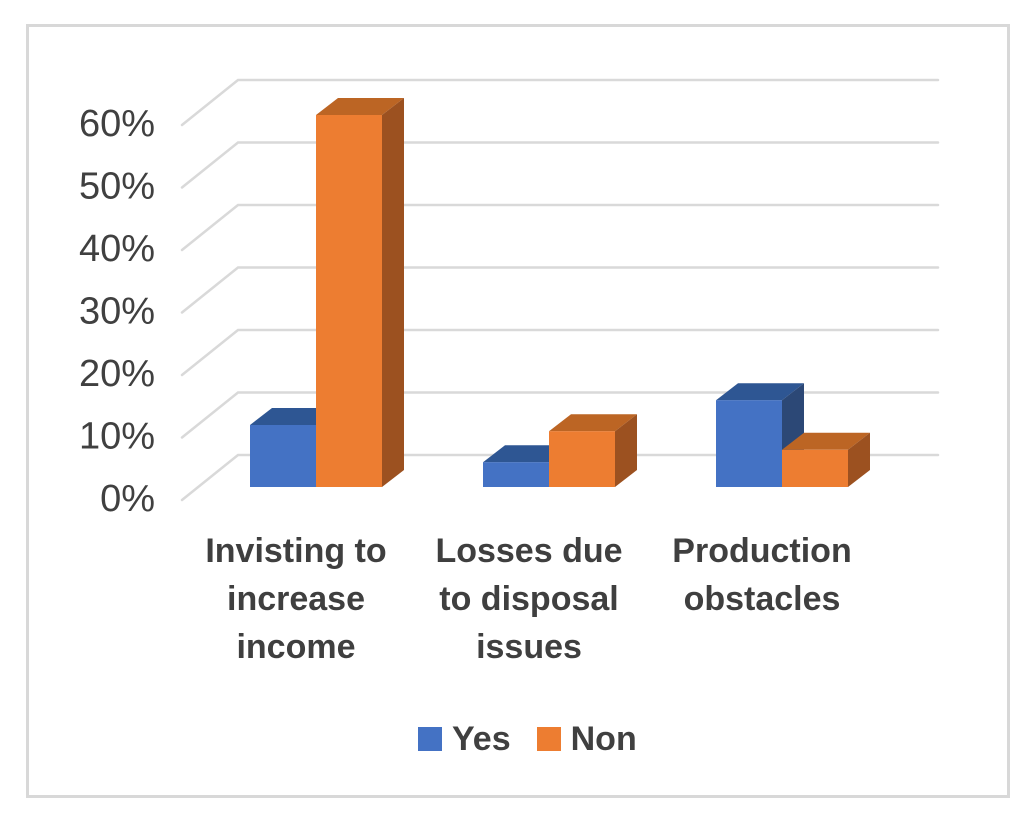  I want to click on bar-non-0-front-face, so click(349, 301).